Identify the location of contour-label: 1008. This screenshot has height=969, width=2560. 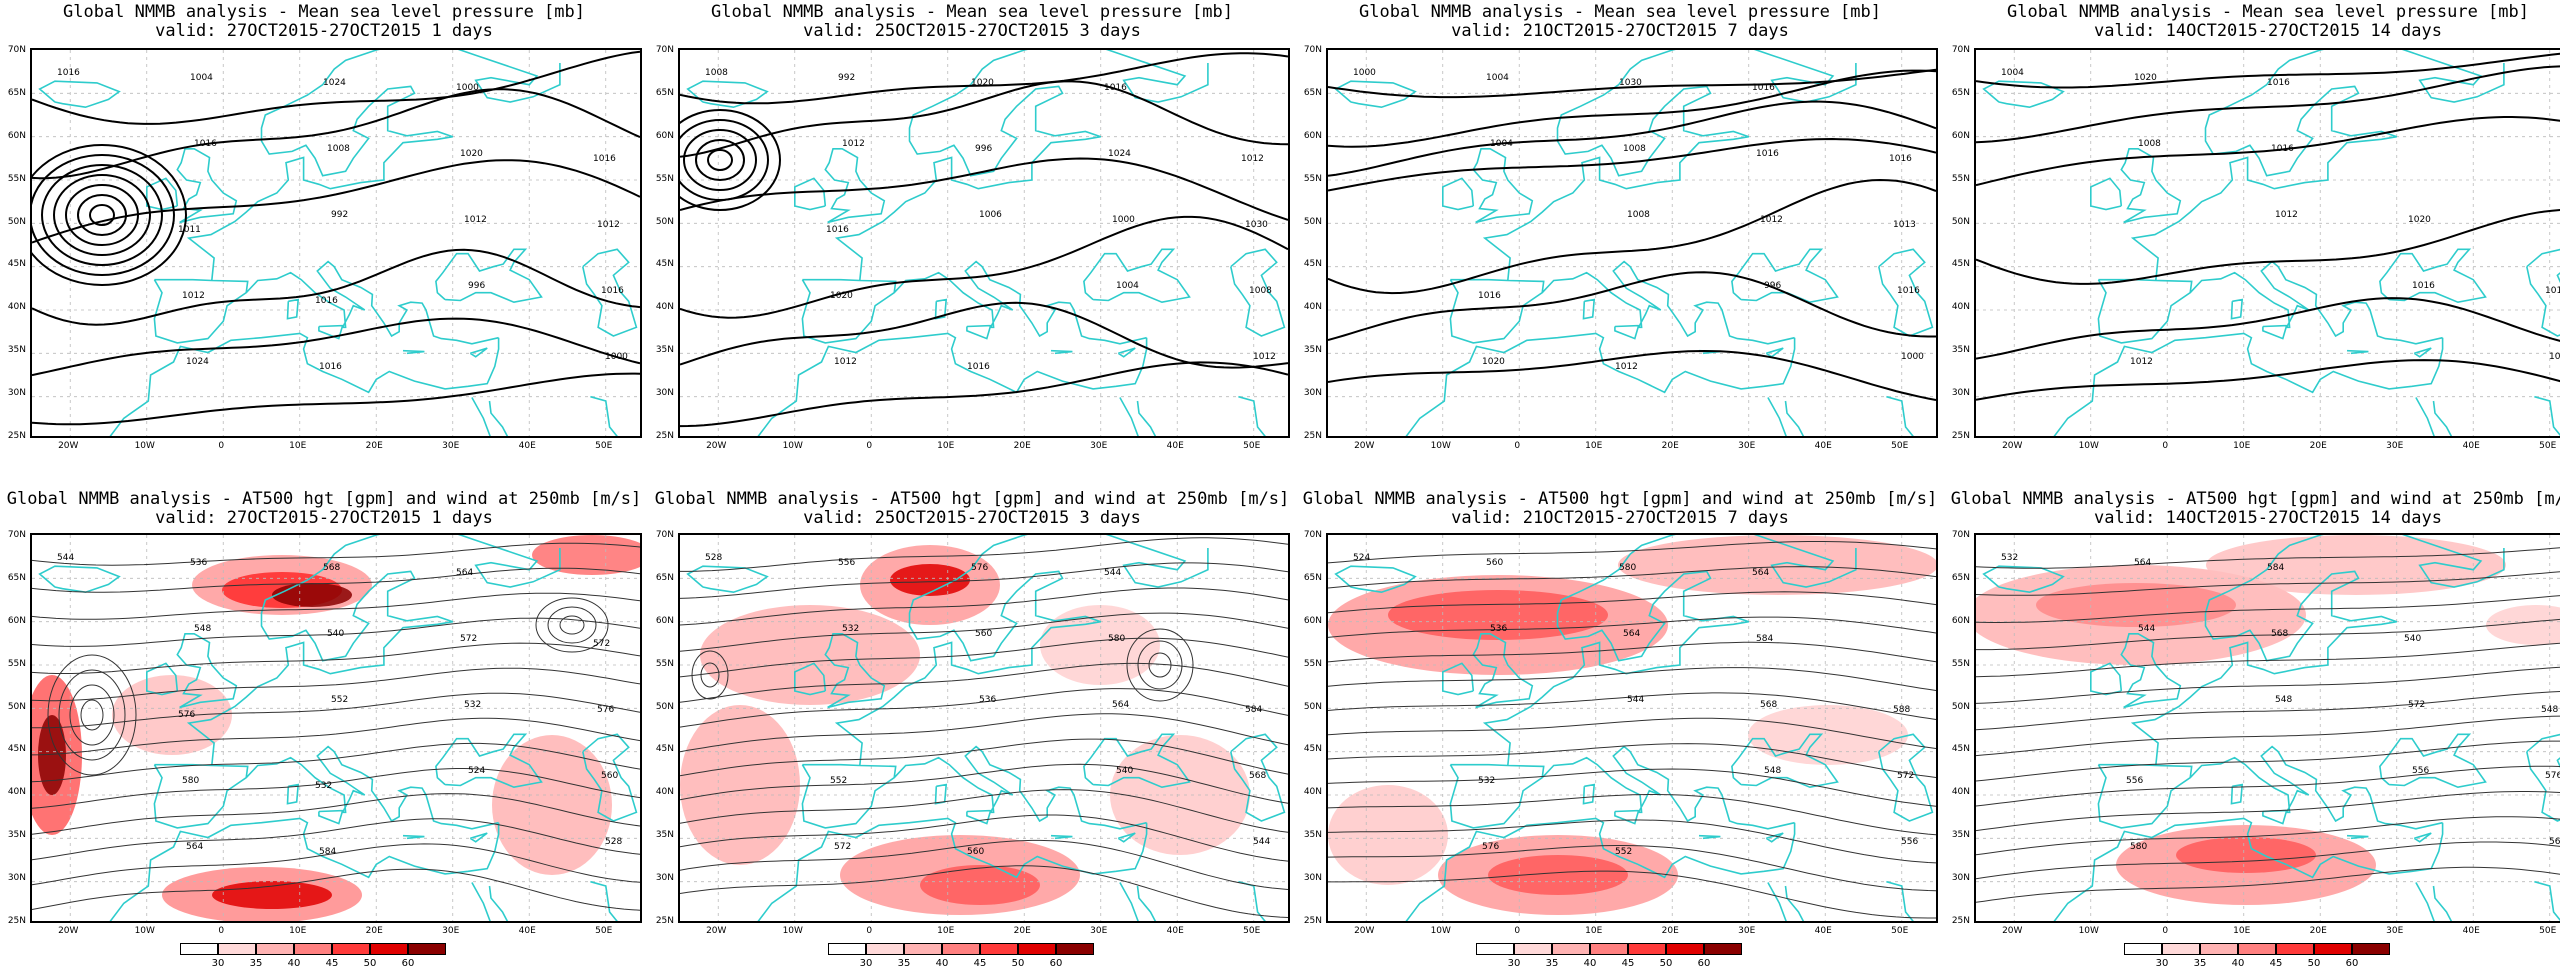
(338, 149).